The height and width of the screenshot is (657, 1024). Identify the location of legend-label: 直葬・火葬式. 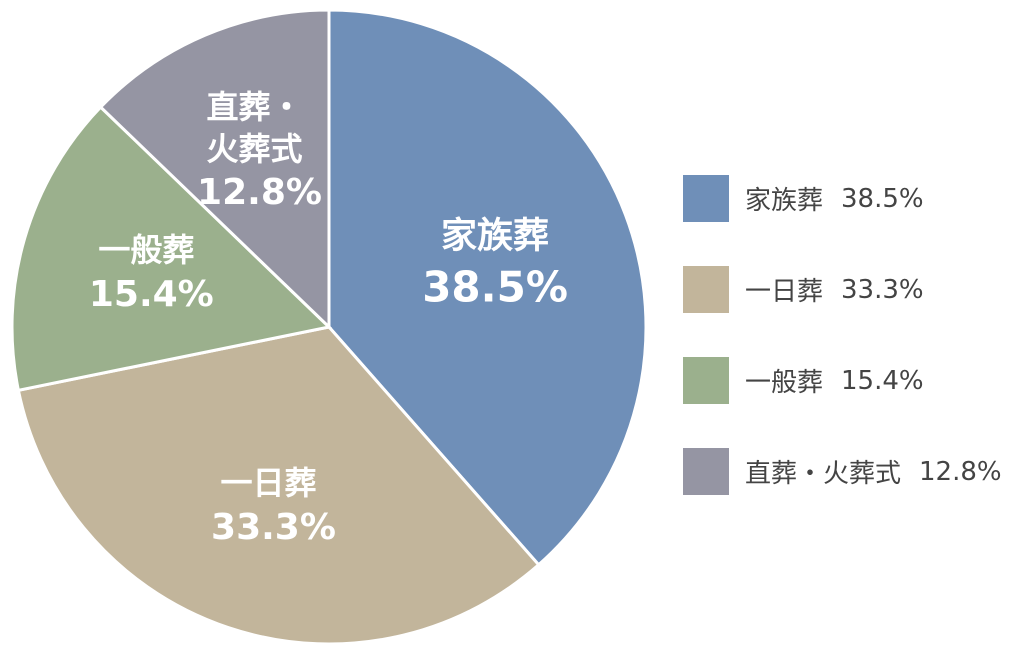
(823, 474).